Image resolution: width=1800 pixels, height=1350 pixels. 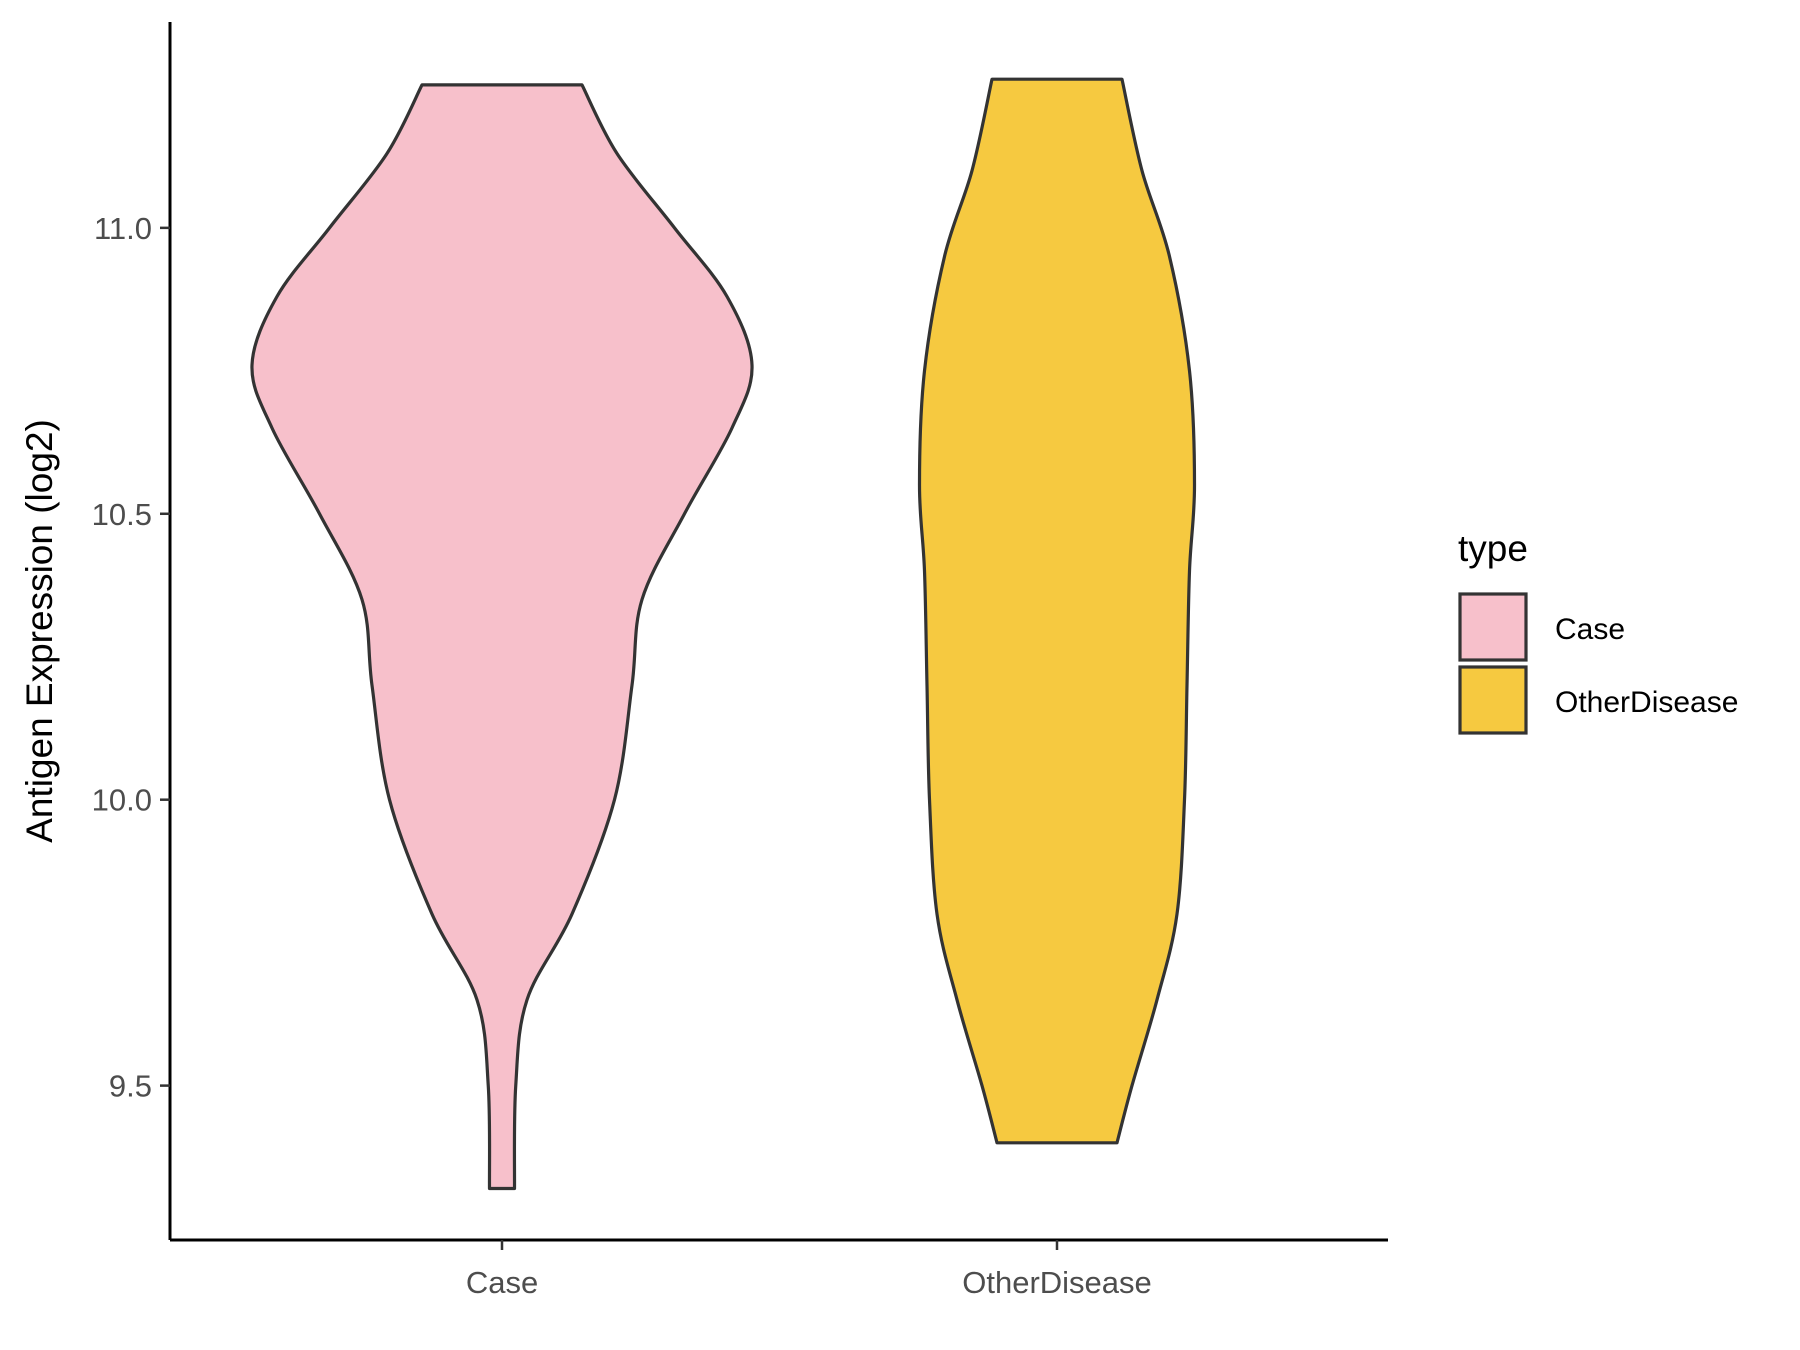 I want to click on legend-label: Case, so click(x=1590, y=629).